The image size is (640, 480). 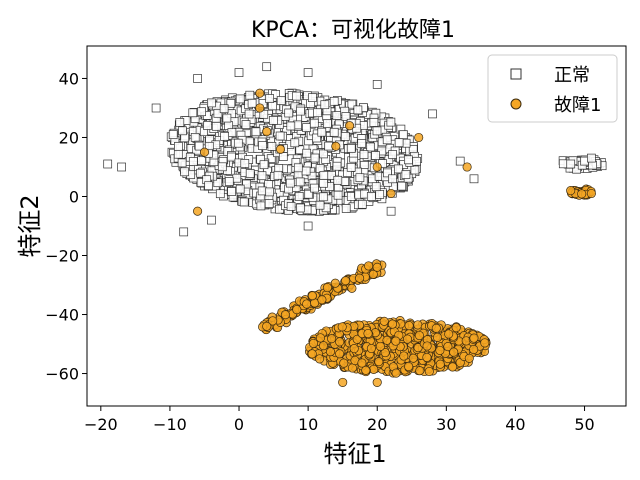 I want to click on y-tick-label: −40, so click(x=62, y=315).